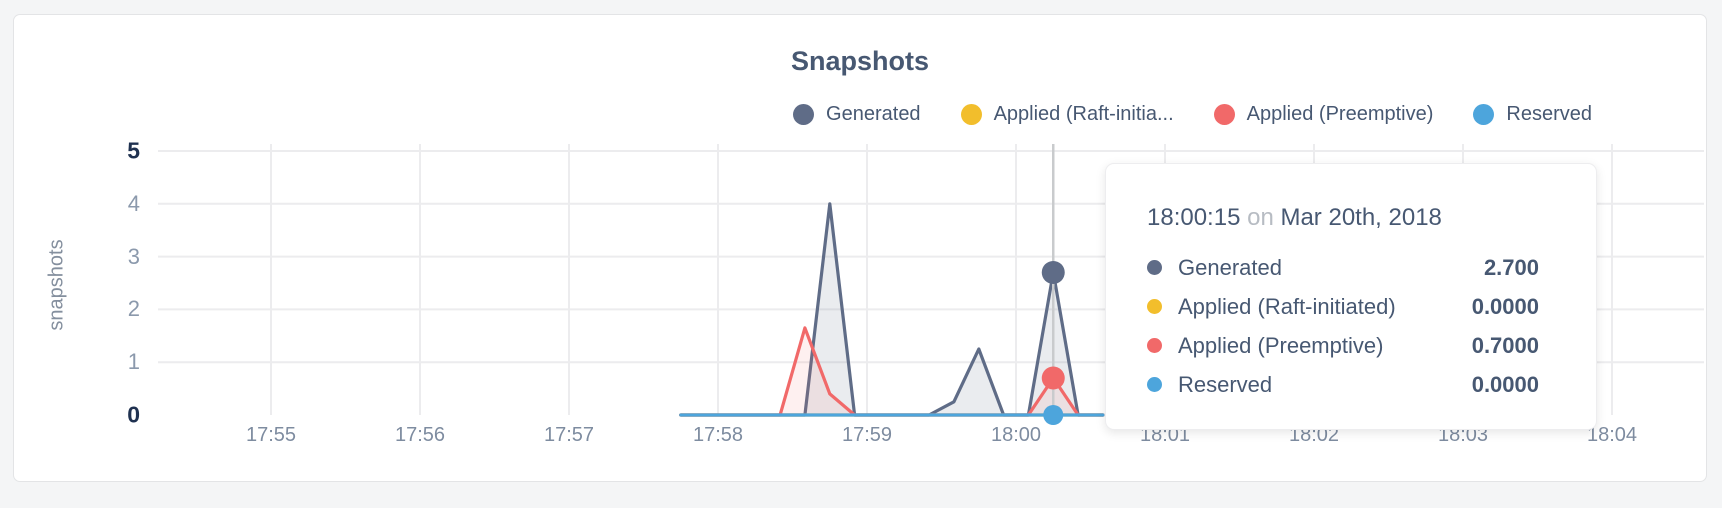 This screenshot has width=1722, height=508. Describe the element at coordinates (56, 285) in the screenshot. I see `y-axis-label: snapshots` at that location.